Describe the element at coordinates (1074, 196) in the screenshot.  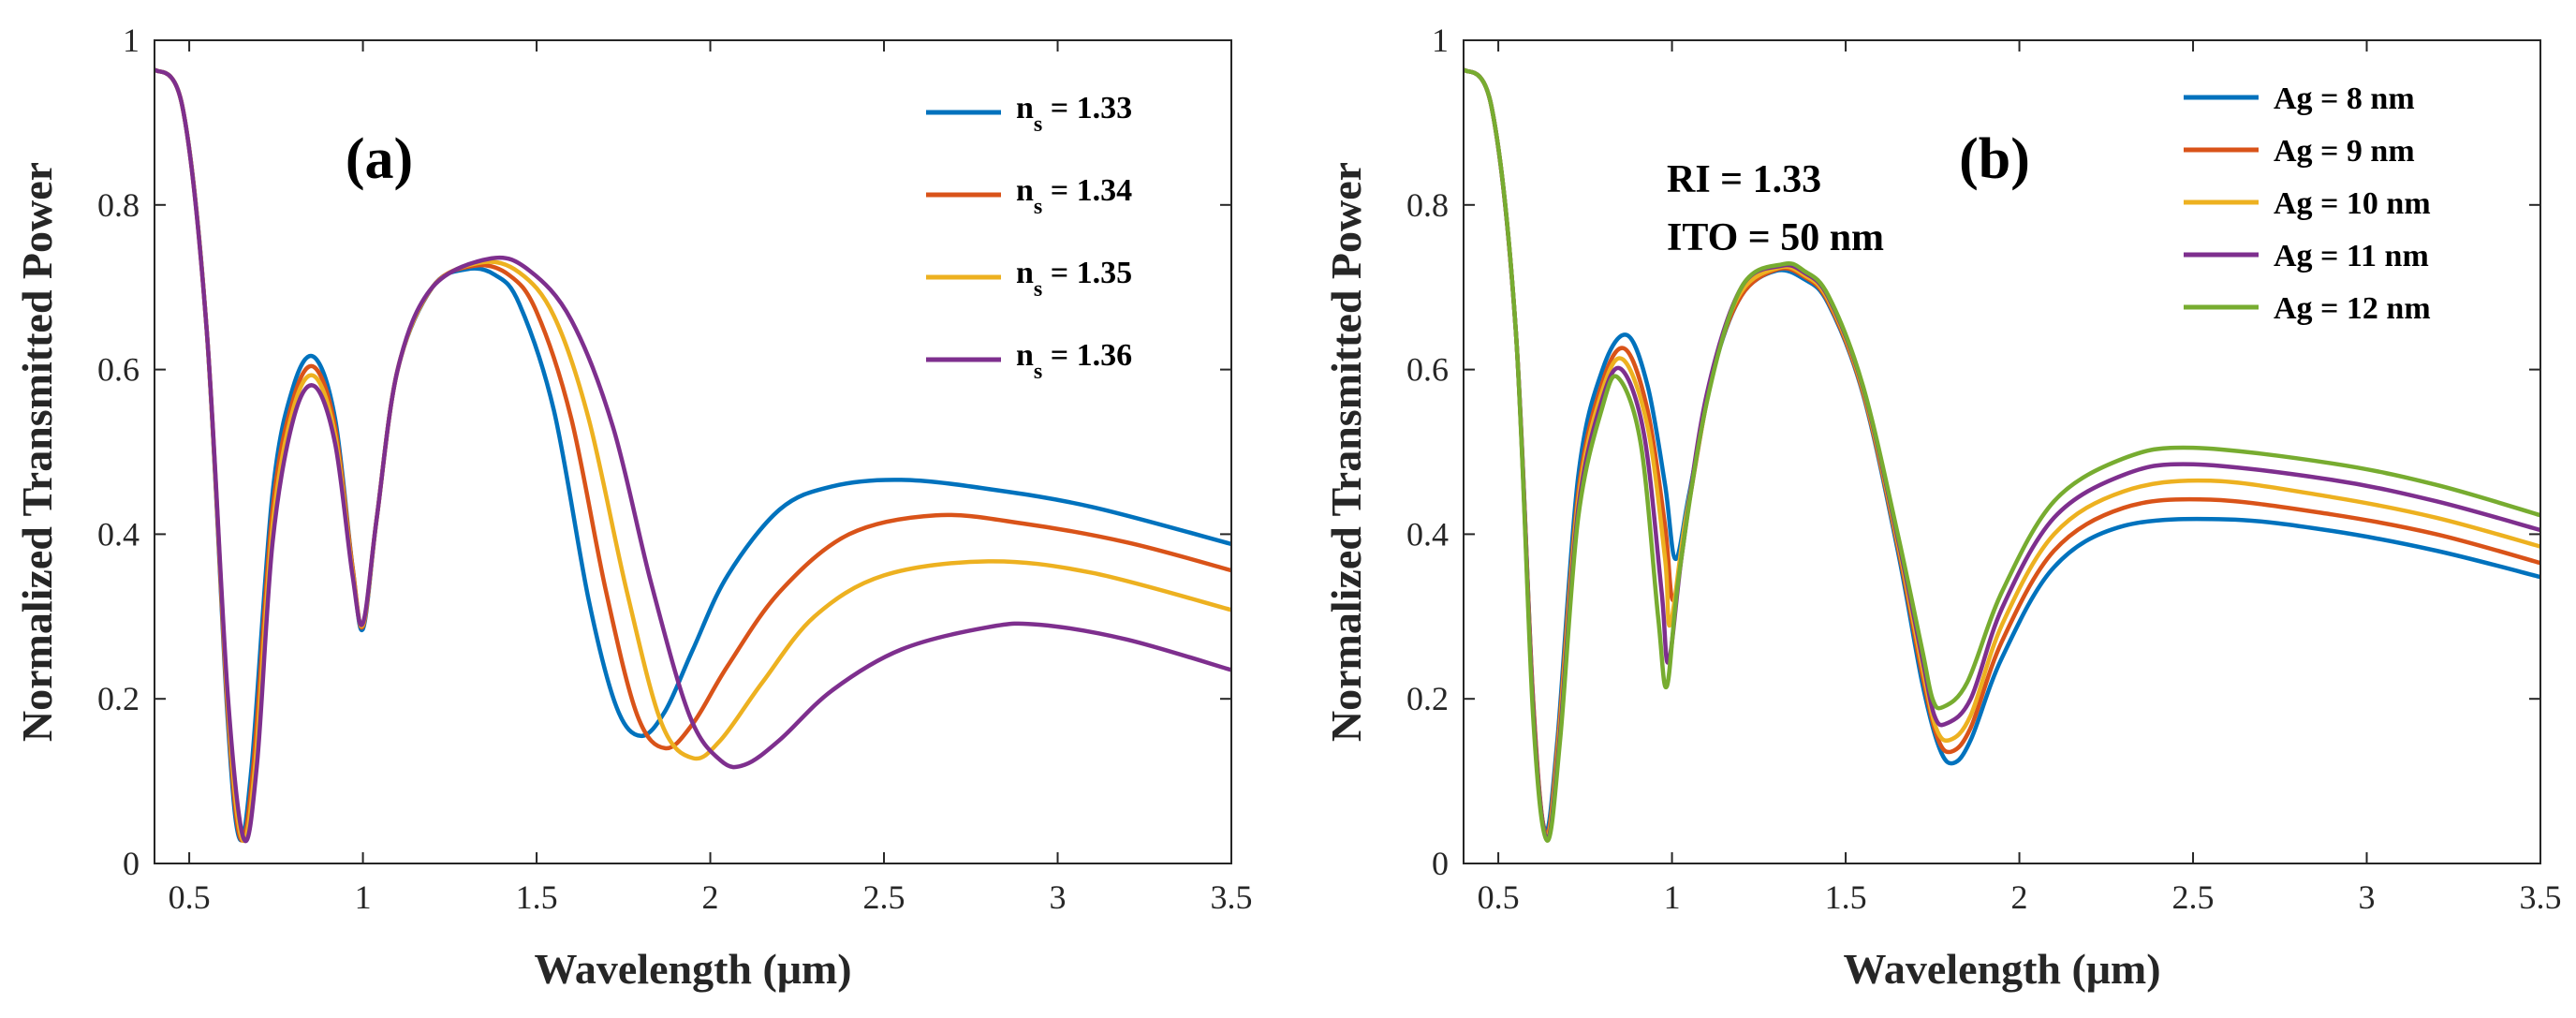
I see `legend-label: ns = 1.34` at that location.